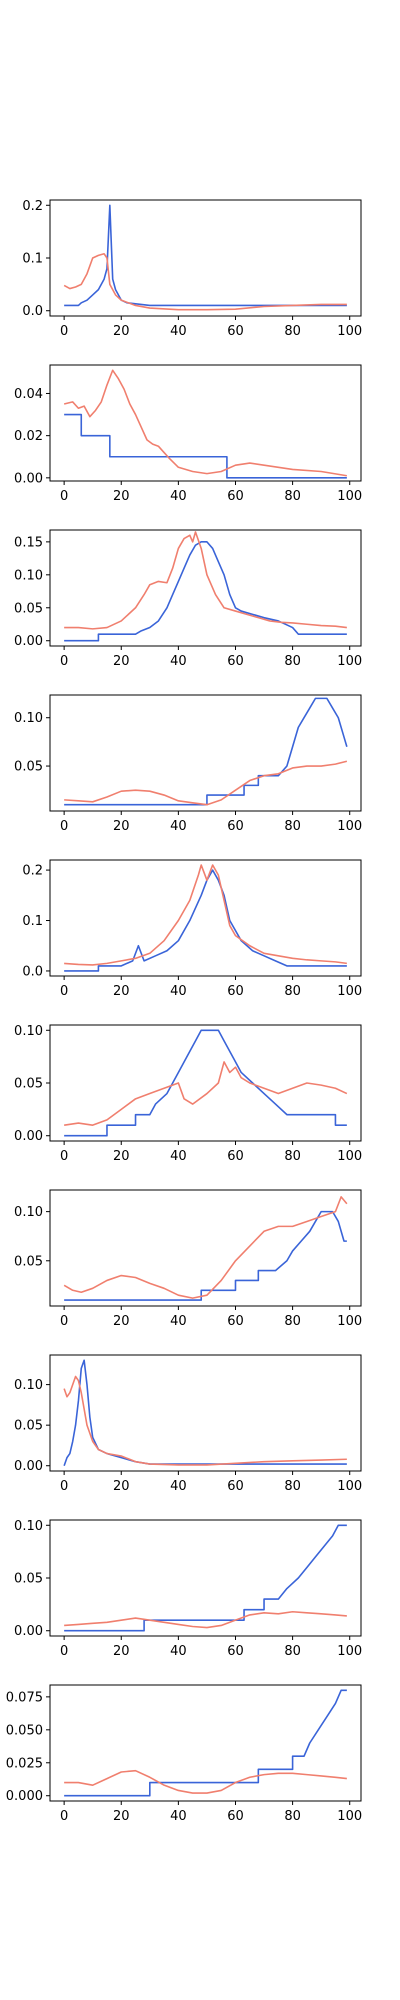 This screenshot has width=400, height=2000. I want to click on y-tick-label: 0.000, so click(24, 1796).